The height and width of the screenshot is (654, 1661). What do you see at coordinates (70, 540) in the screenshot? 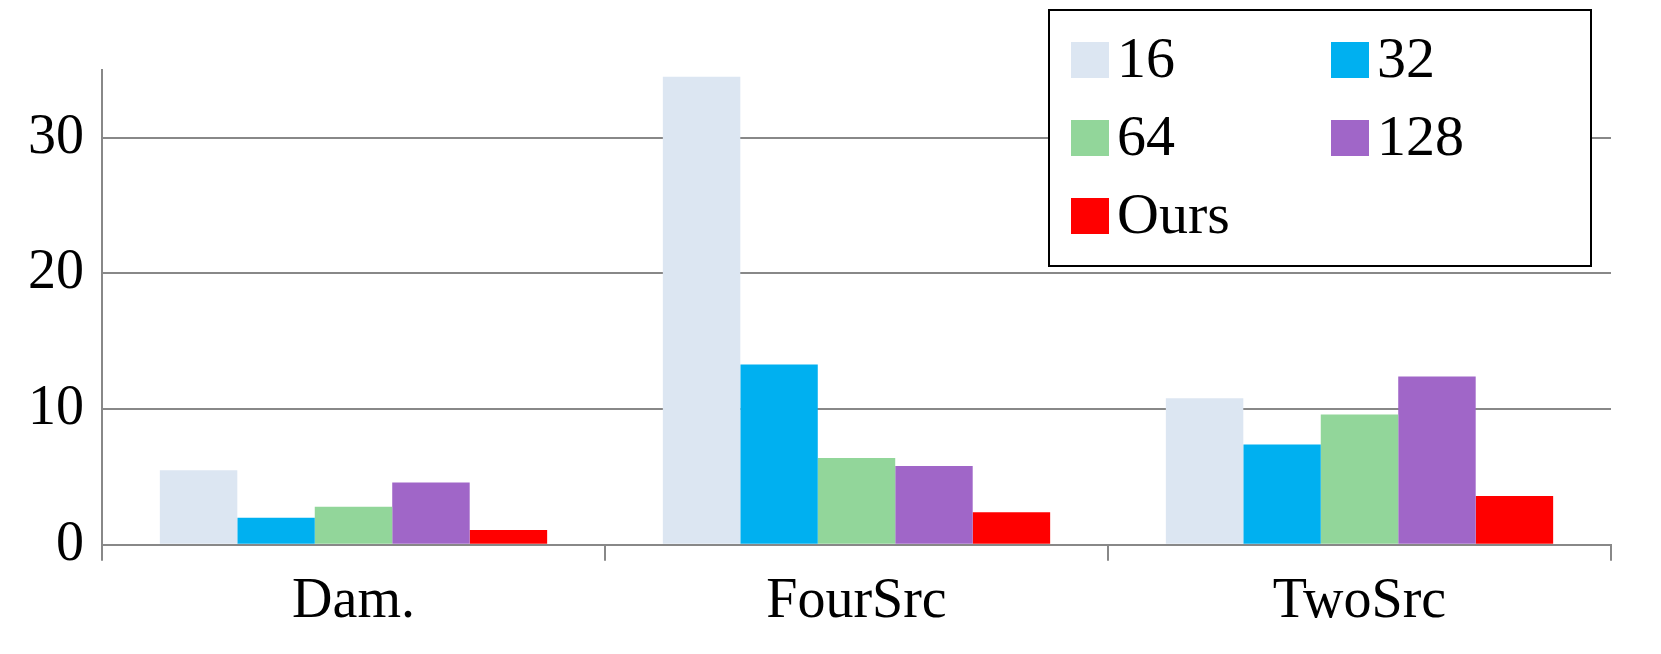
I see `y-tick-label: 0` at bounding box center [70, 540].